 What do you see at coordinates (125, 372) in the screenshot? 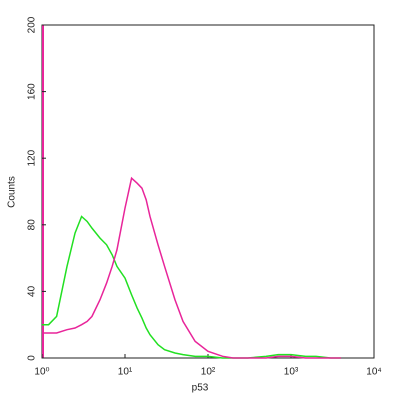
I see `x-tick-label: 10¹` at bounding box center [125, 372].